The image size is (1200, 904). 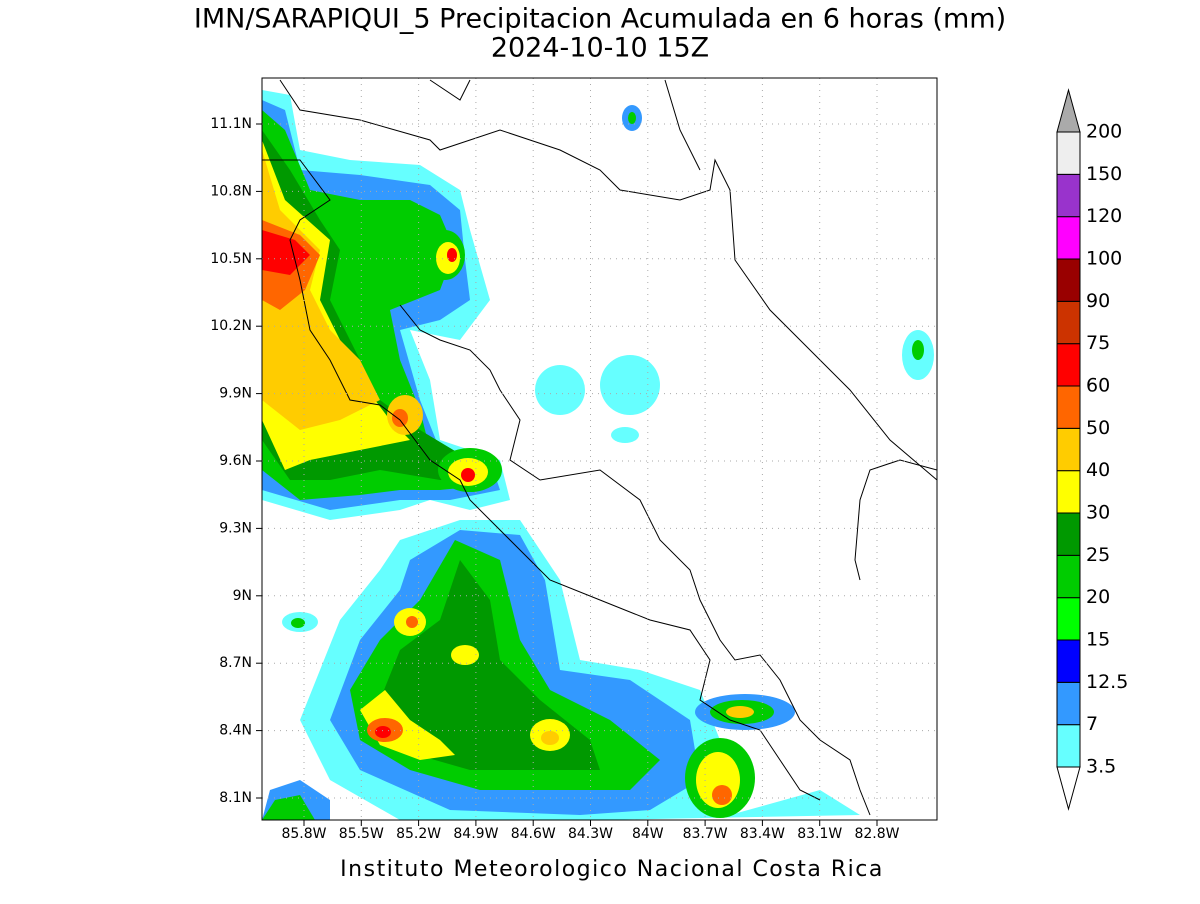 I want to click on lon-label: 84.3W, so click(x=590, y=834).